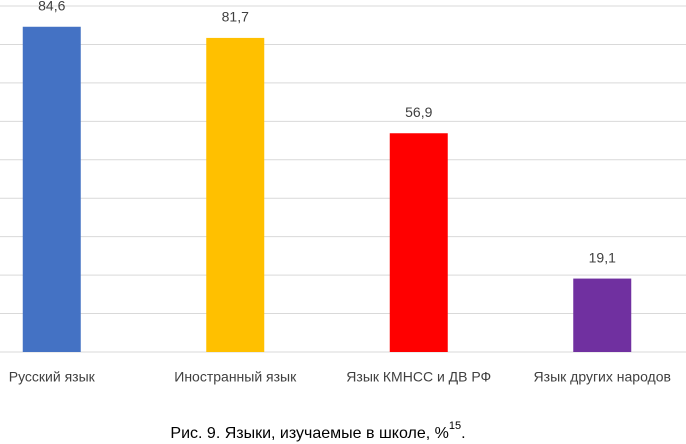 The height and width of the screenshot is (444, 686). Describe the element at coordinates (463, 433) in the screenshot. I see `caption-end: .` at that location.